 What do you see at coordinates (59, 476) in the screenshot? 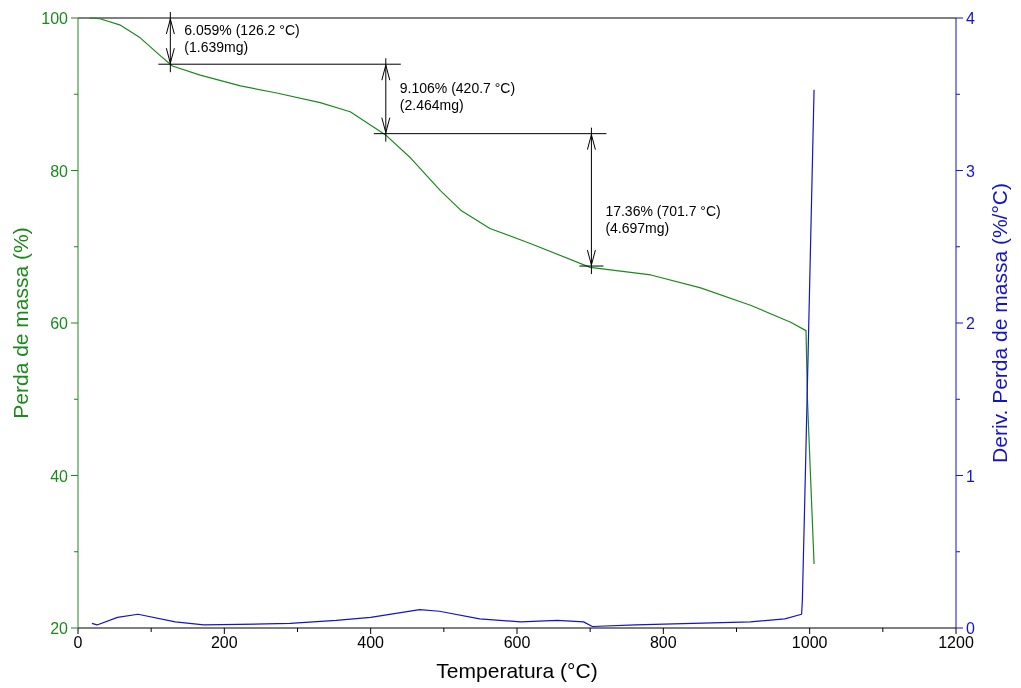
I see `y-tick-label: 40` at bounding box center [59, 476].